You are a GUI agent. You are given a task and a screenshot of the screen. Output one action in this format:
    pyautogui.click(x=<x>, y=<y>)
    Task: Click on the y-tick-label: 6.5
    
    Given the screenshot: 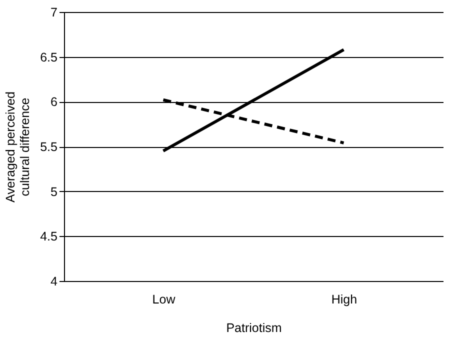 What is the action you would take?
    pyautogui.click(x=49, y=57)
    